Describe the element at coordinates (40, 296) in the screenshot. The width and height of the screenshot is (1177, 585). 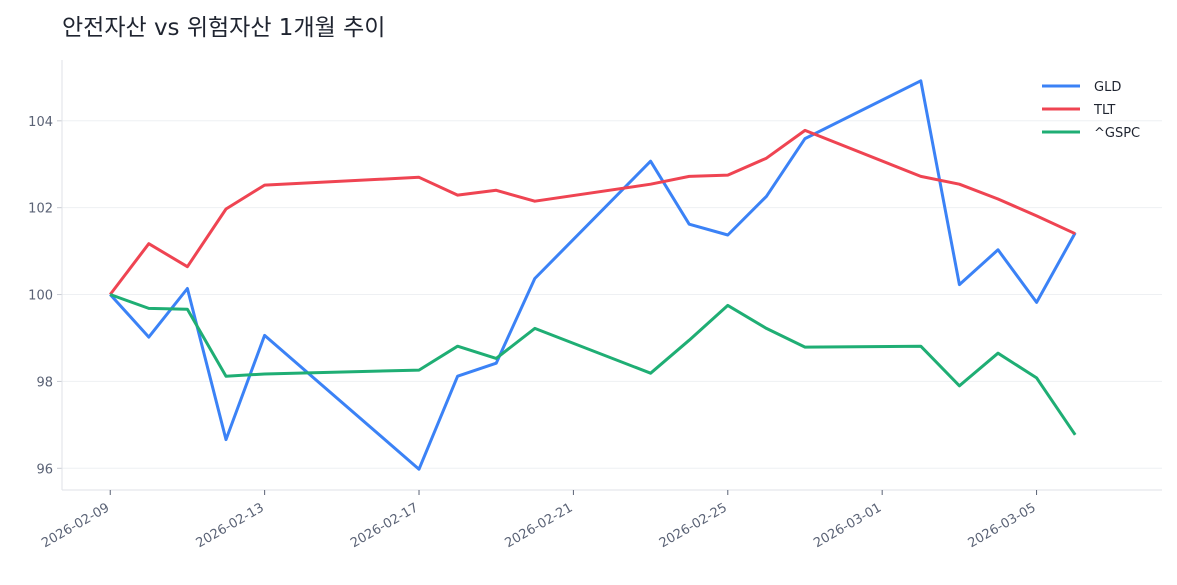
I see `y-tick-label: 100` at that location.